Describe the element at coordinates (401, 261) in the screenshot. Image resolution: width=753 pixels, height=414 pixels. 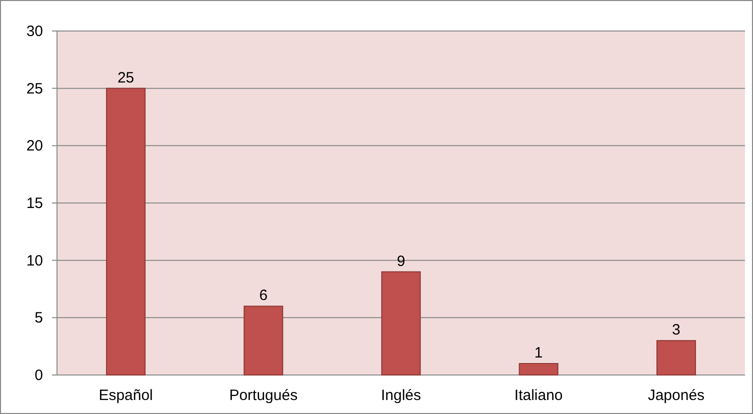
I see `data-label: 9` at that location.